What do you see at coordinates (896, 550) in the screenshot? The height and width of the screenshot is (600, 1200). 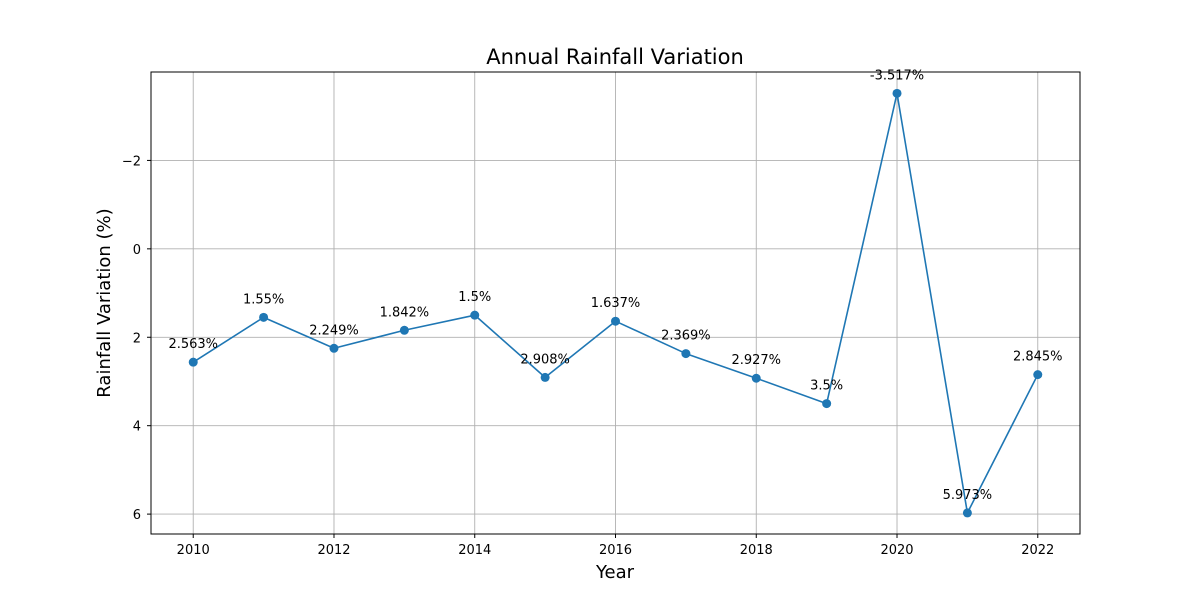 I see `x-tick-label: 2020` at bounding box center [896, 550].